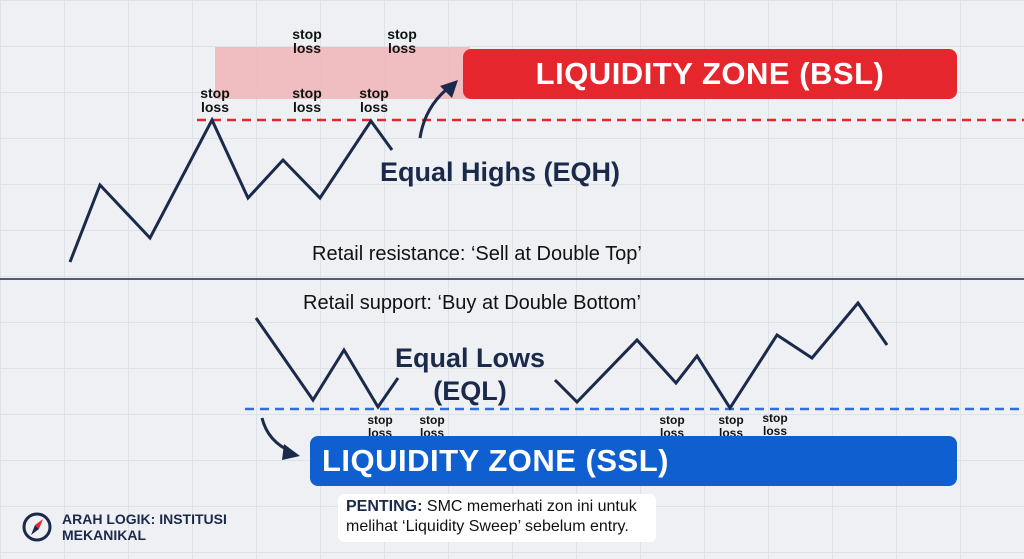 This screenshot has width=1024, height=559. What do you see at coordinates (721, 355) in the screenshot?
I see `price-line-bottom-right` at bounding box center [721, 355].